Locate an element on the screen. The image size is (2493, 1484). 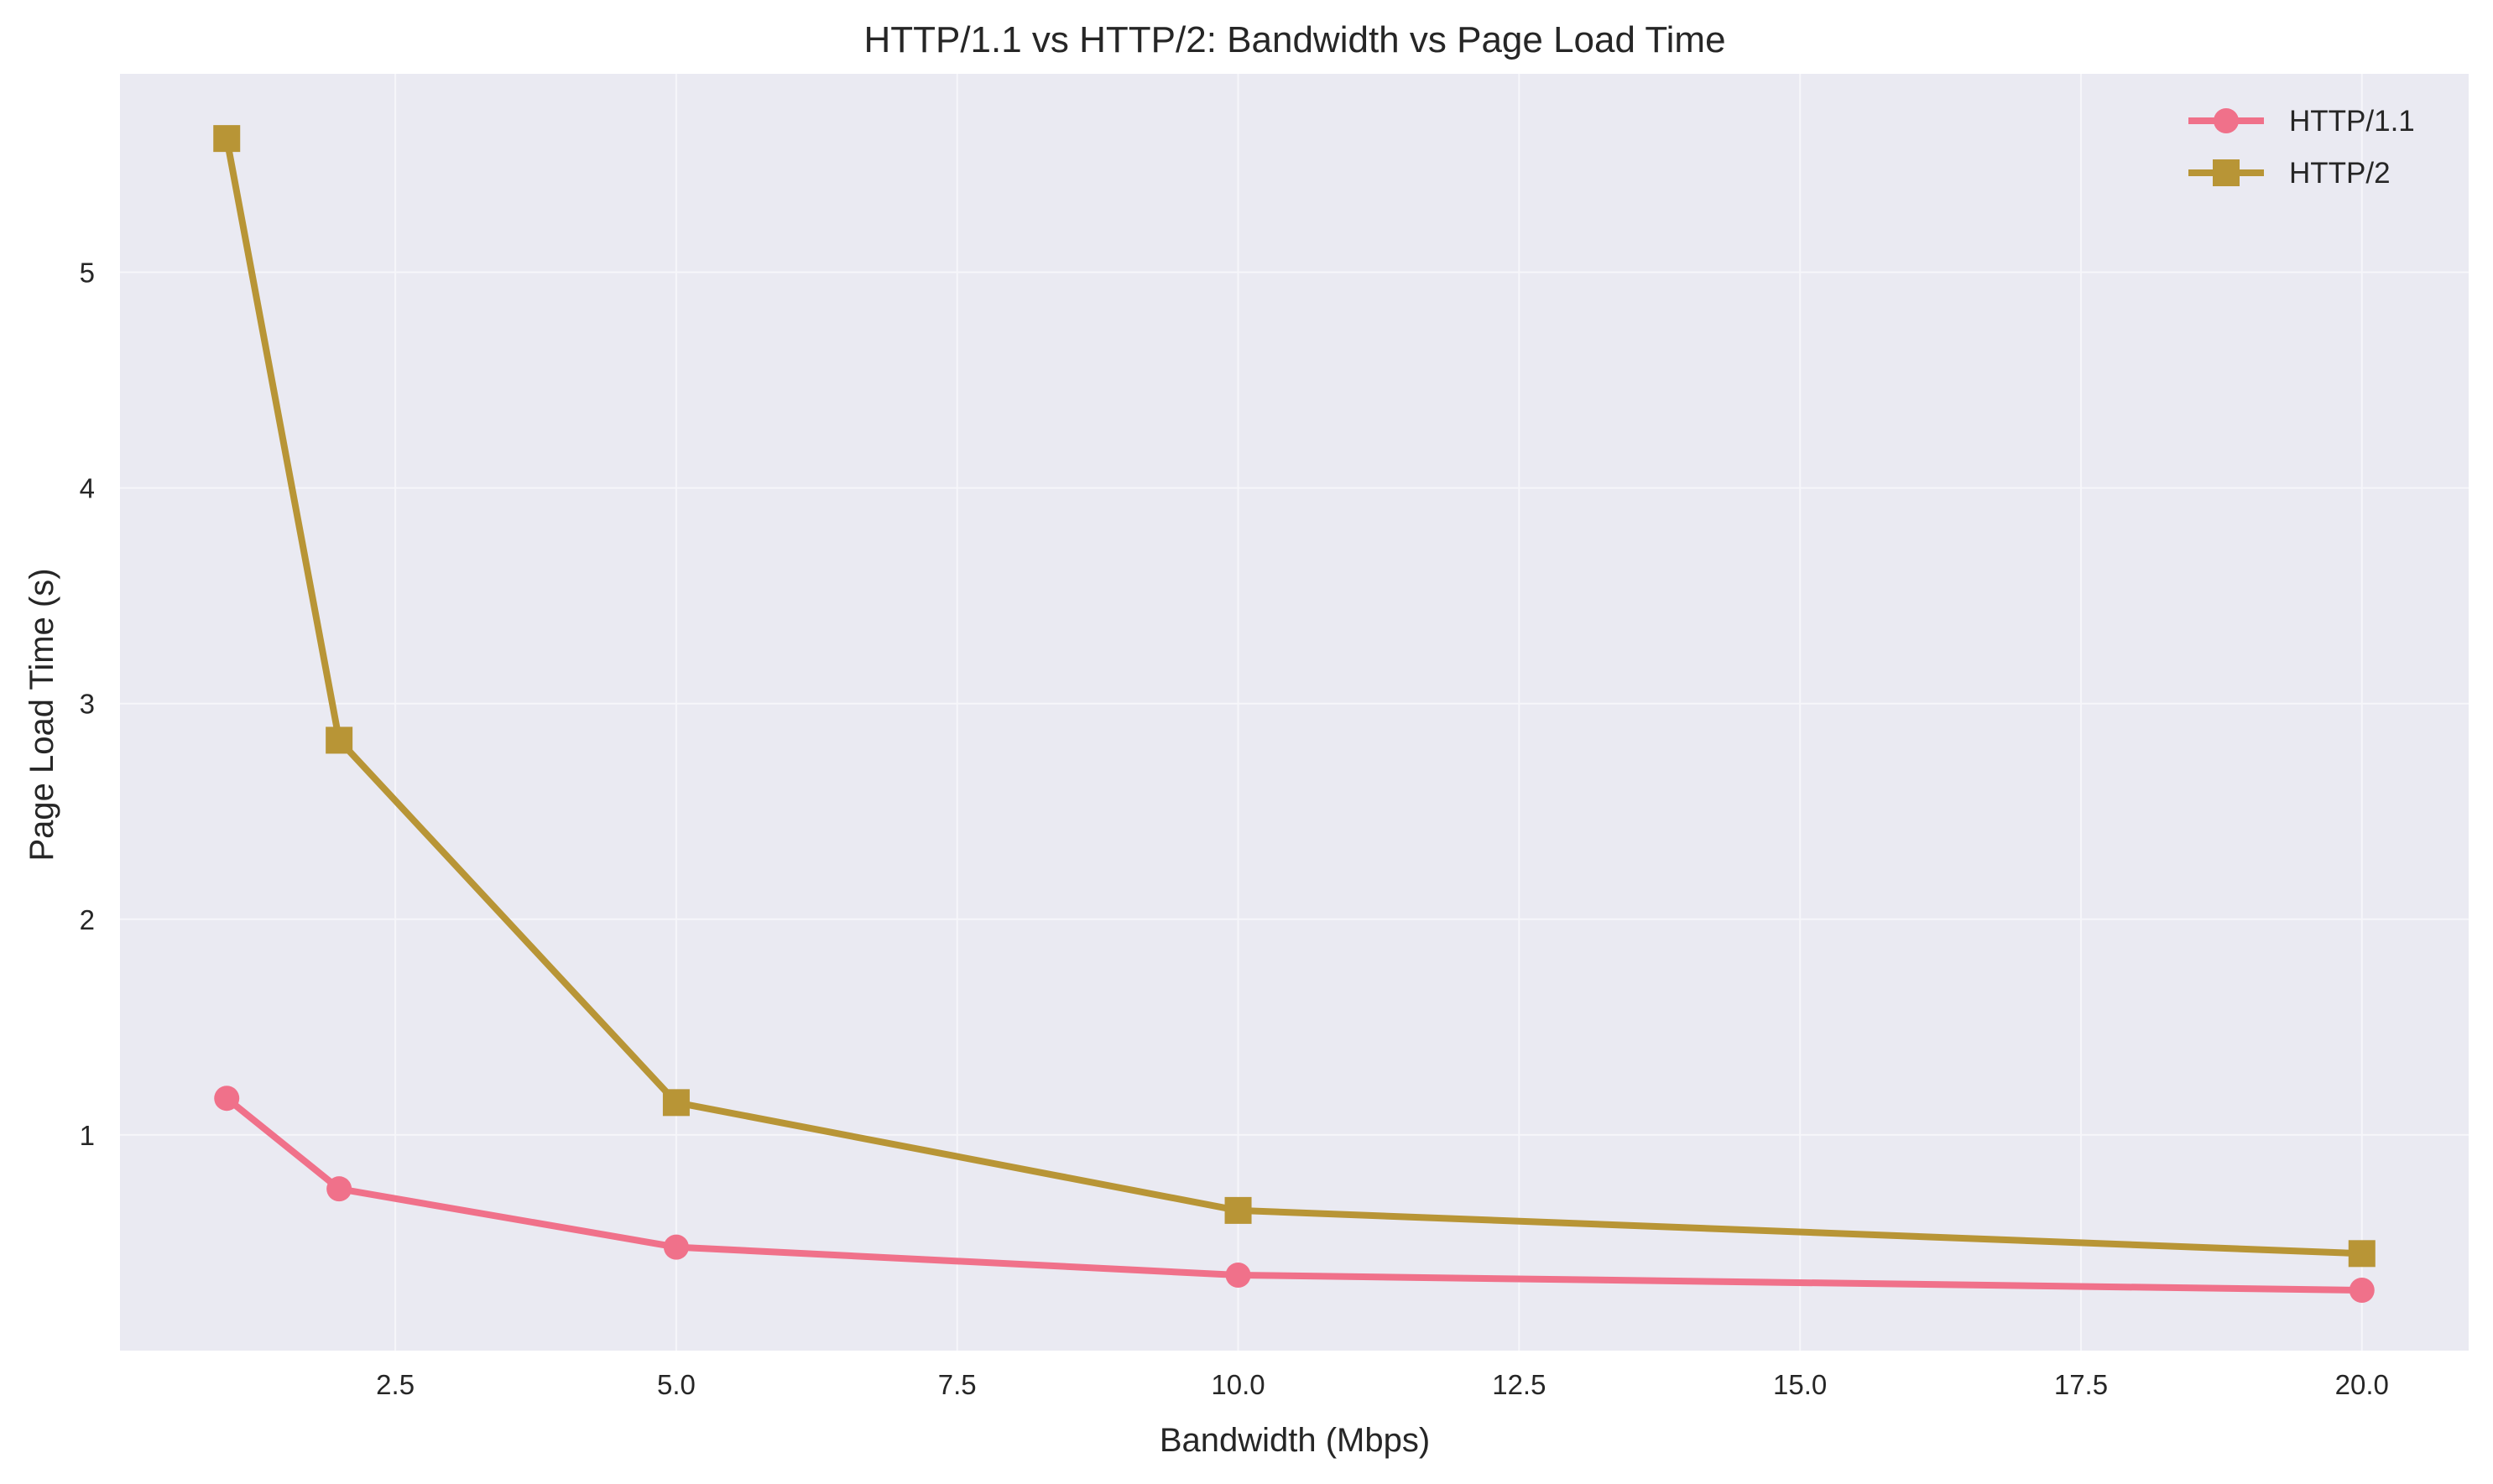
x-tick-label: 5.0 is located at coordinates (676, 1384).